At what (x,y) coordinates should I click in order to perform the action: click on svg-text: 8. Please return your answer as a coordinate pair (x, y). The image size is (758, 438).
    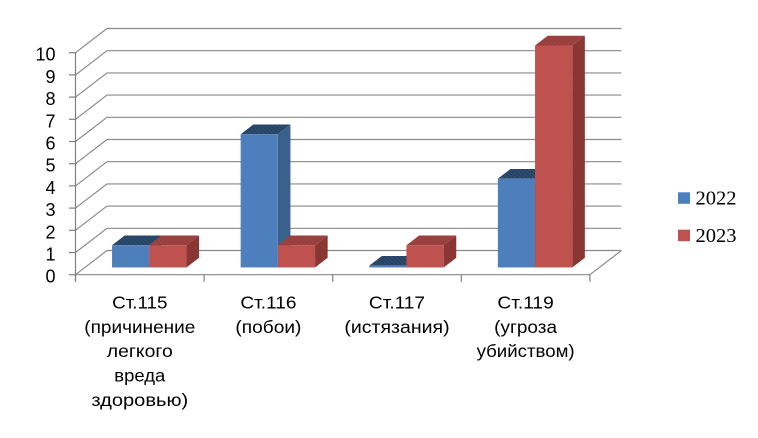
    Looking at the image, I should click on (50, 99).